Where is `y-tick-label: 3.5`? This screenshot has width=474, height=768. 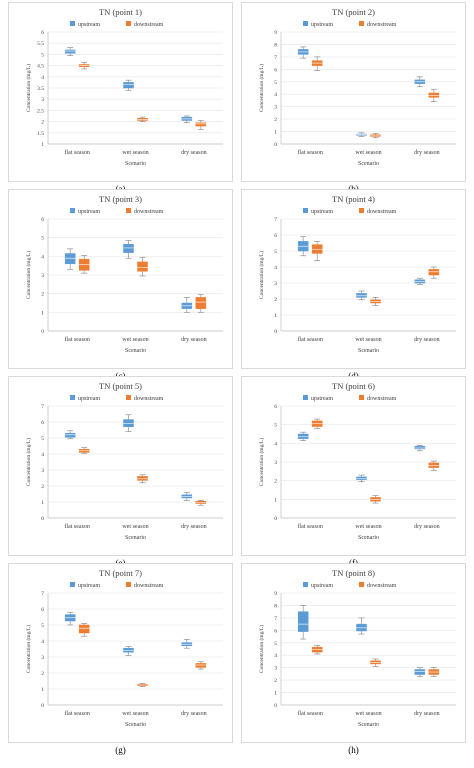
y-tick-label: 3.5 is located at coordinates (40, 89).